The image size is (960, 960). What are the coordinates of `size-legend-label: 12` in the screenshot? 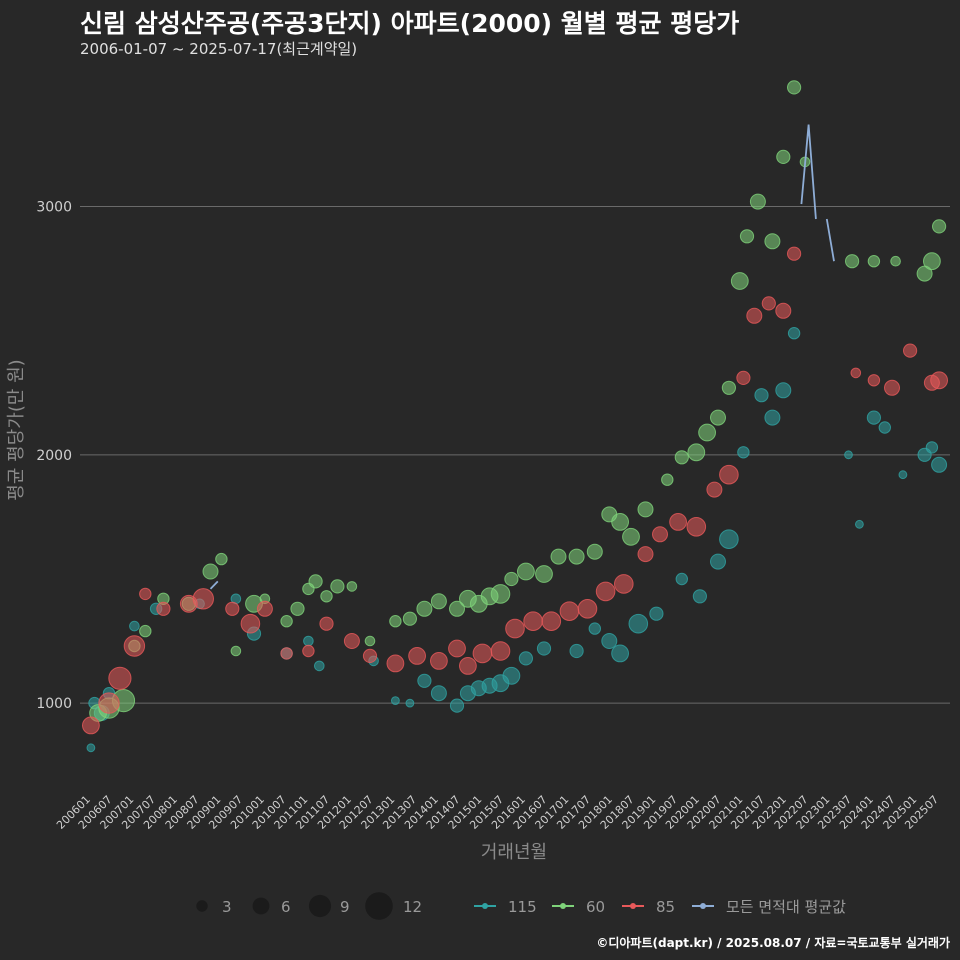 It's located at (412, 907).